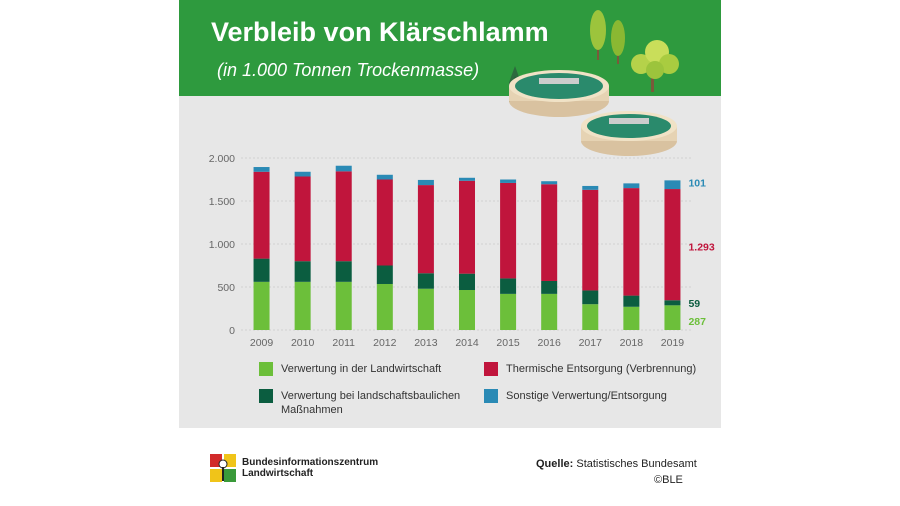 The image size is (900, 506). Describe the element at coordinates (380, 32) in the screenshot. I see `page-title: Verbleib von Klärschlamm` at that location.